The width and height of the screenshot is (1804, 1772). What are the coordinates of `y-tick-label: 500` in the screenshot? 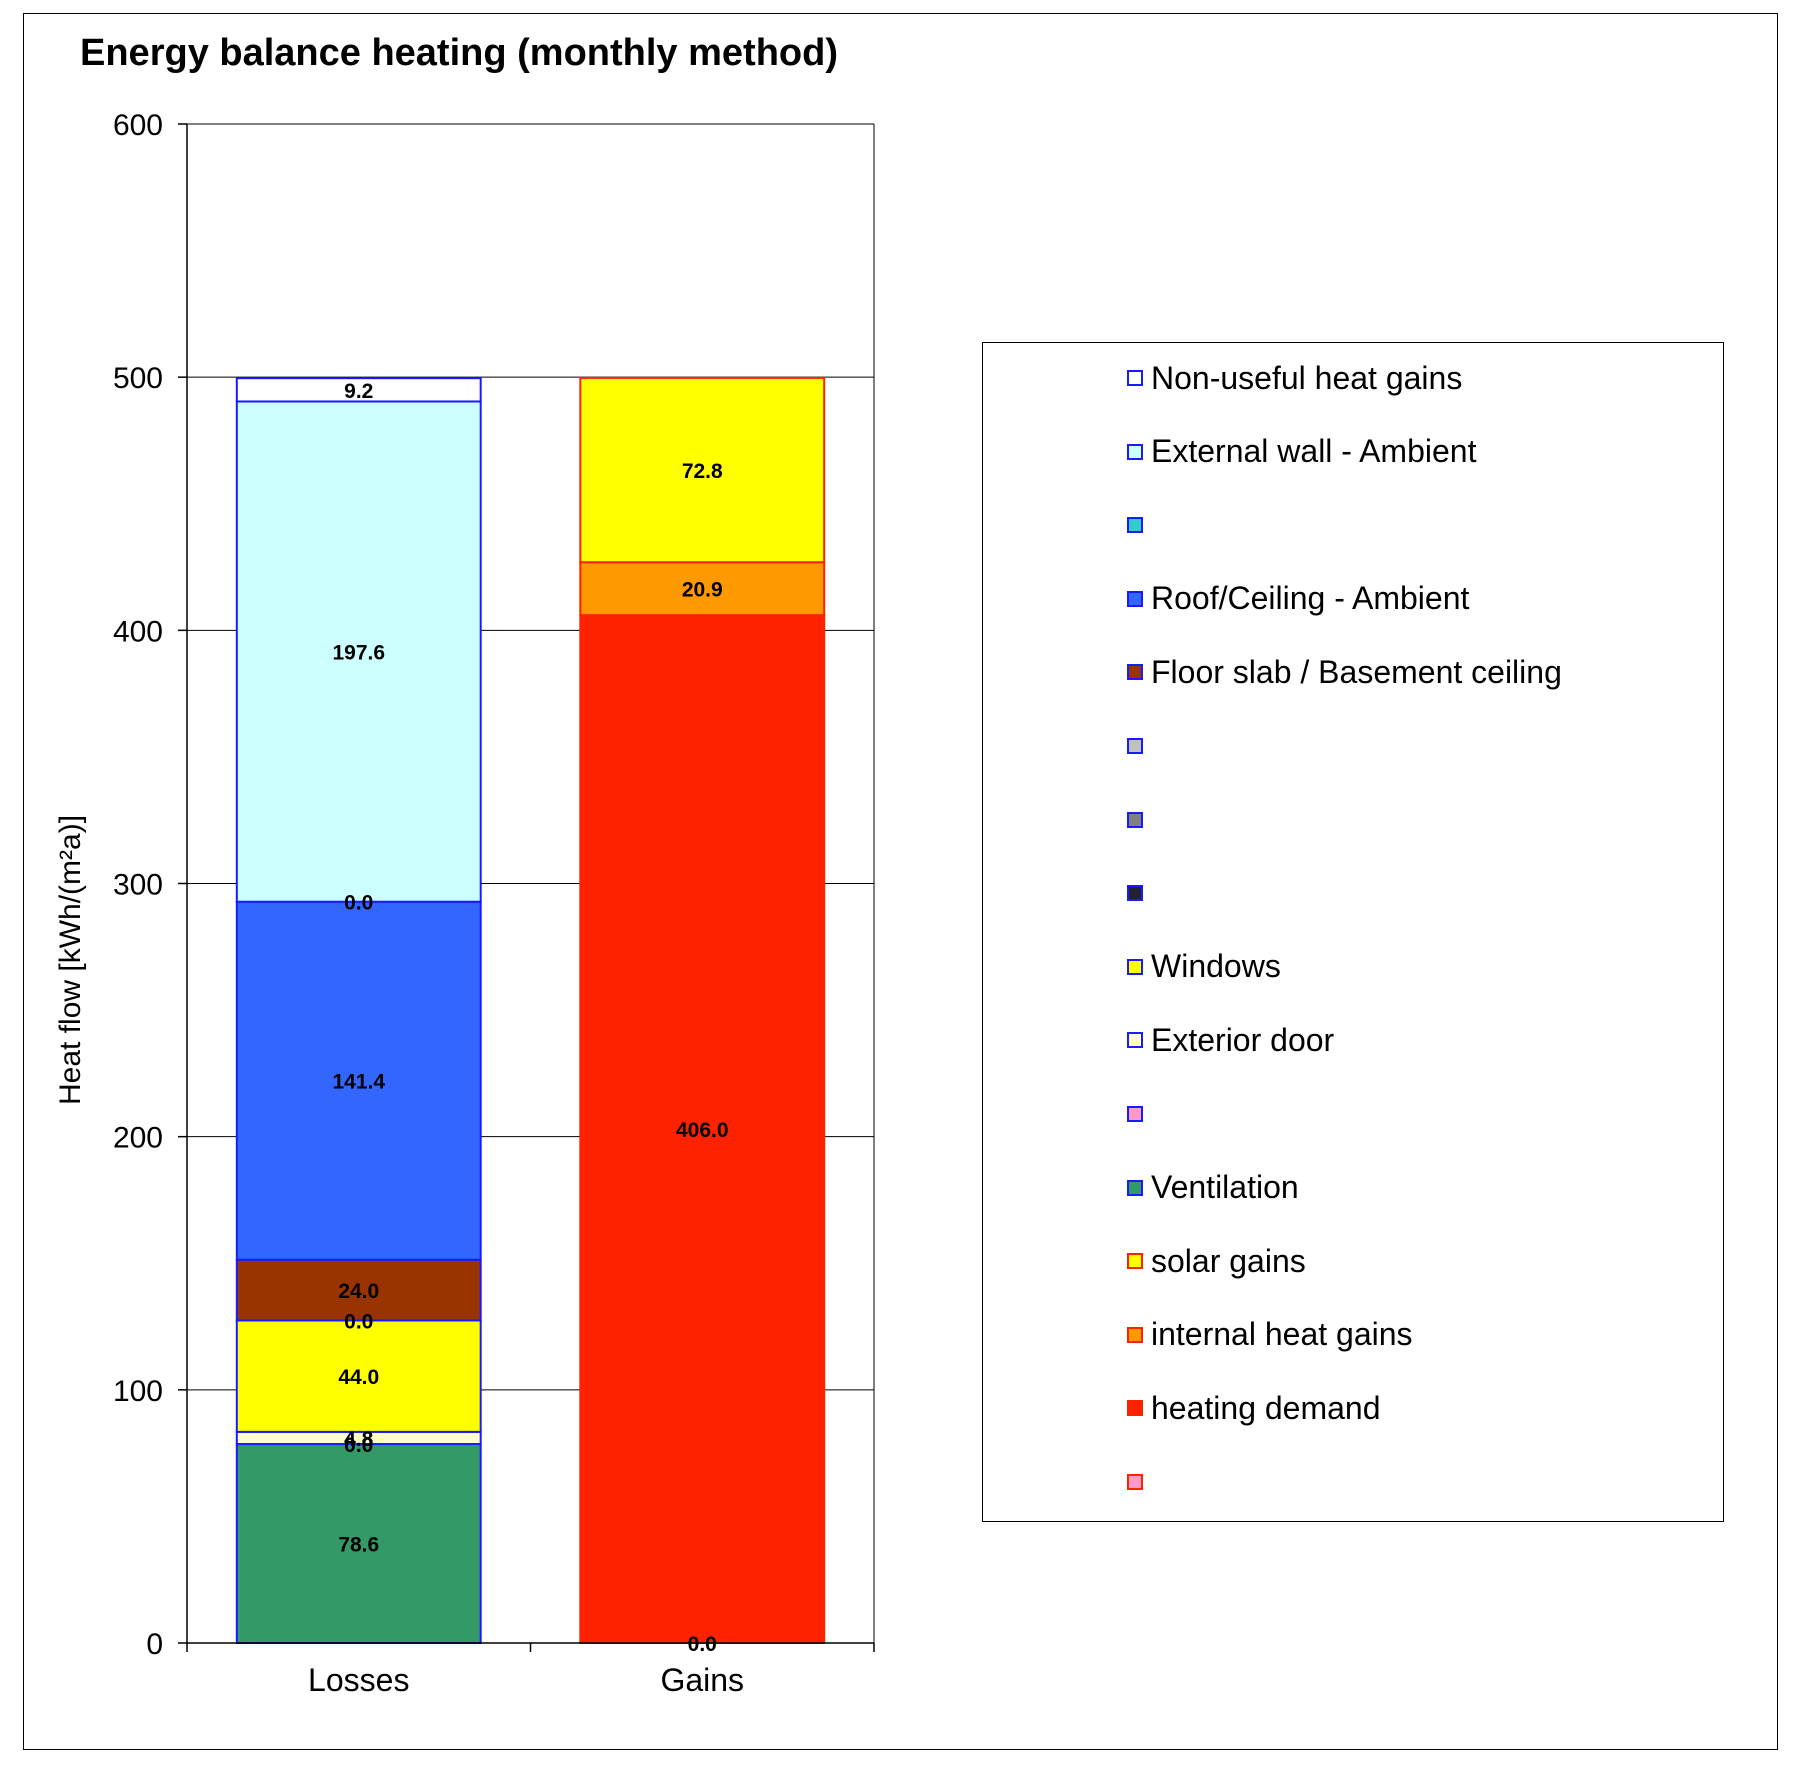 It's located at (138, 378).